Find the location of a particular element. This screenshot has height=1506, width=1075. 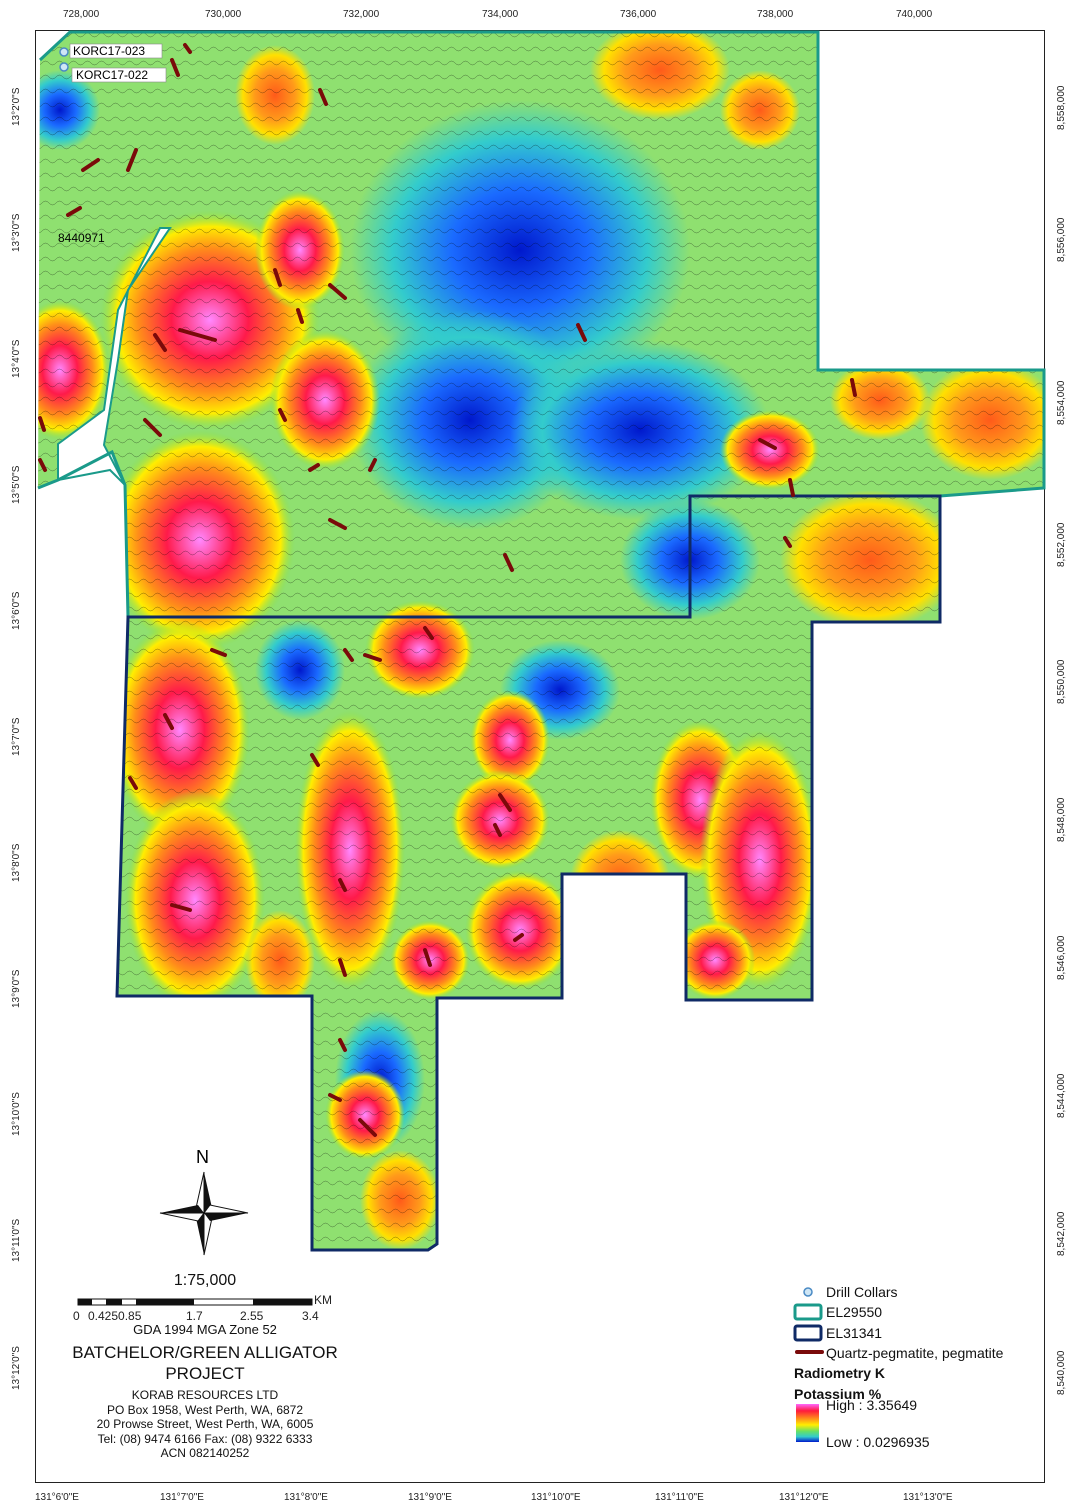

title-block: 1:75,000 is located at coordinates (205, 1281).